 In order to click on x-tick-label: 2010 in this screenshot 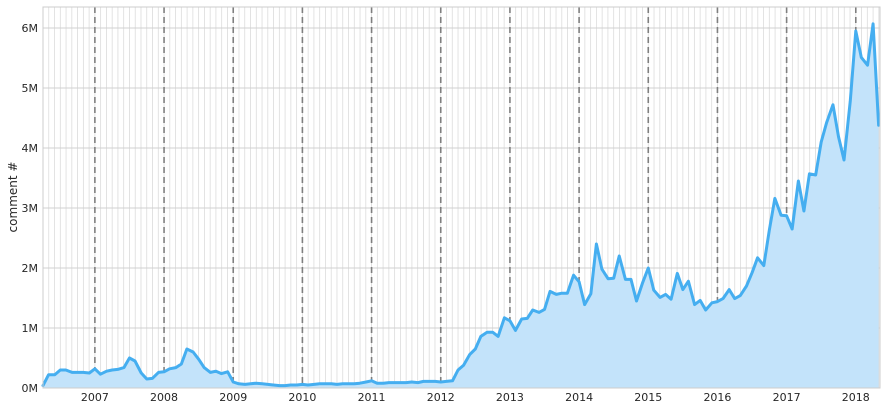, I will do `click(302, 397)`.